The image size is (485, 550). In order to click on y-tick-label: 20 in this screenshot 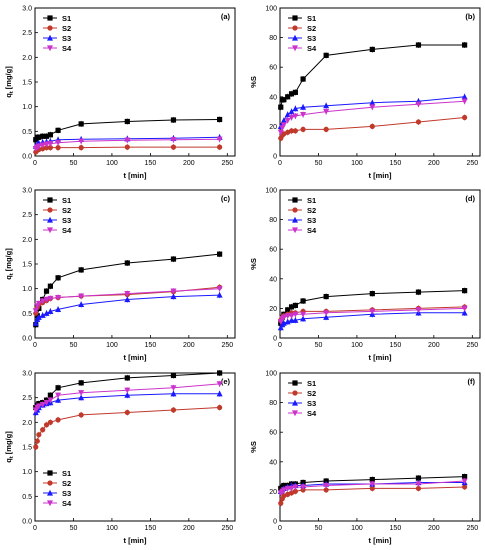, I will do `click(273, 309)`.